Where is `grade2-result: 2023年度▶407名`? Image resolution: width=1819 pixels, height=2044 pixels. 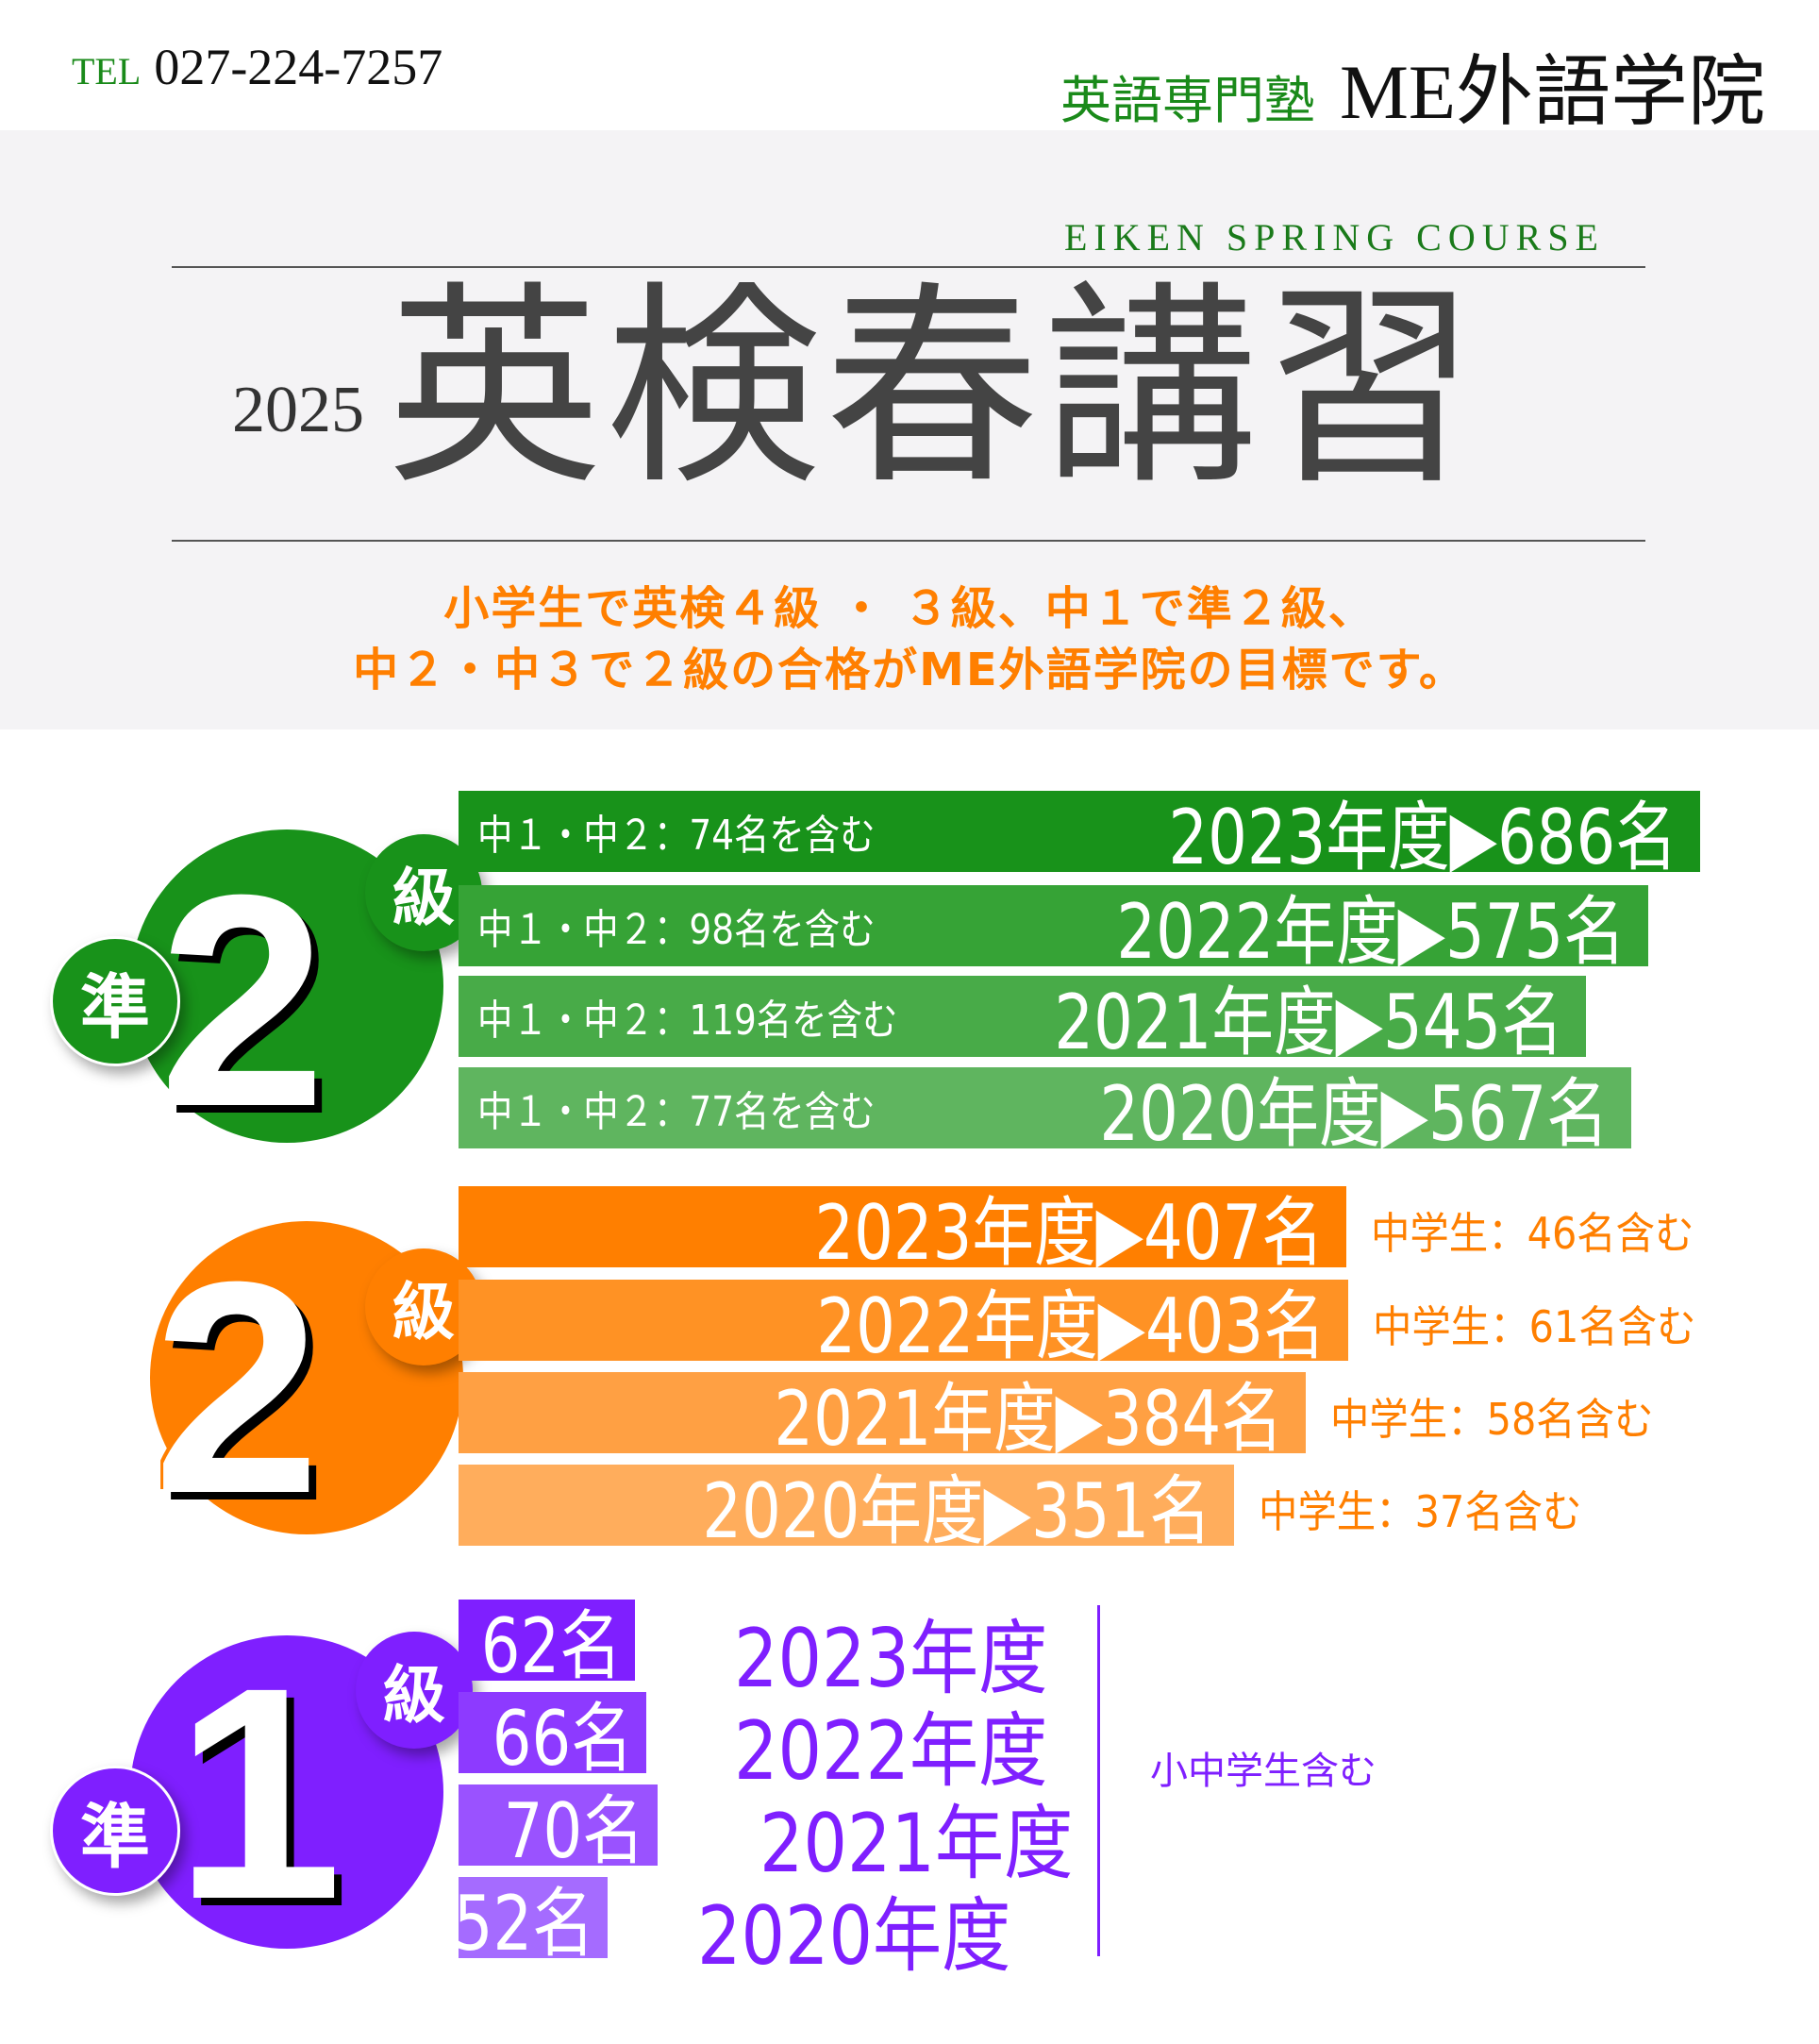
grade2-result: 2023年度▶407名 is located at coordinates (1069, 1233).